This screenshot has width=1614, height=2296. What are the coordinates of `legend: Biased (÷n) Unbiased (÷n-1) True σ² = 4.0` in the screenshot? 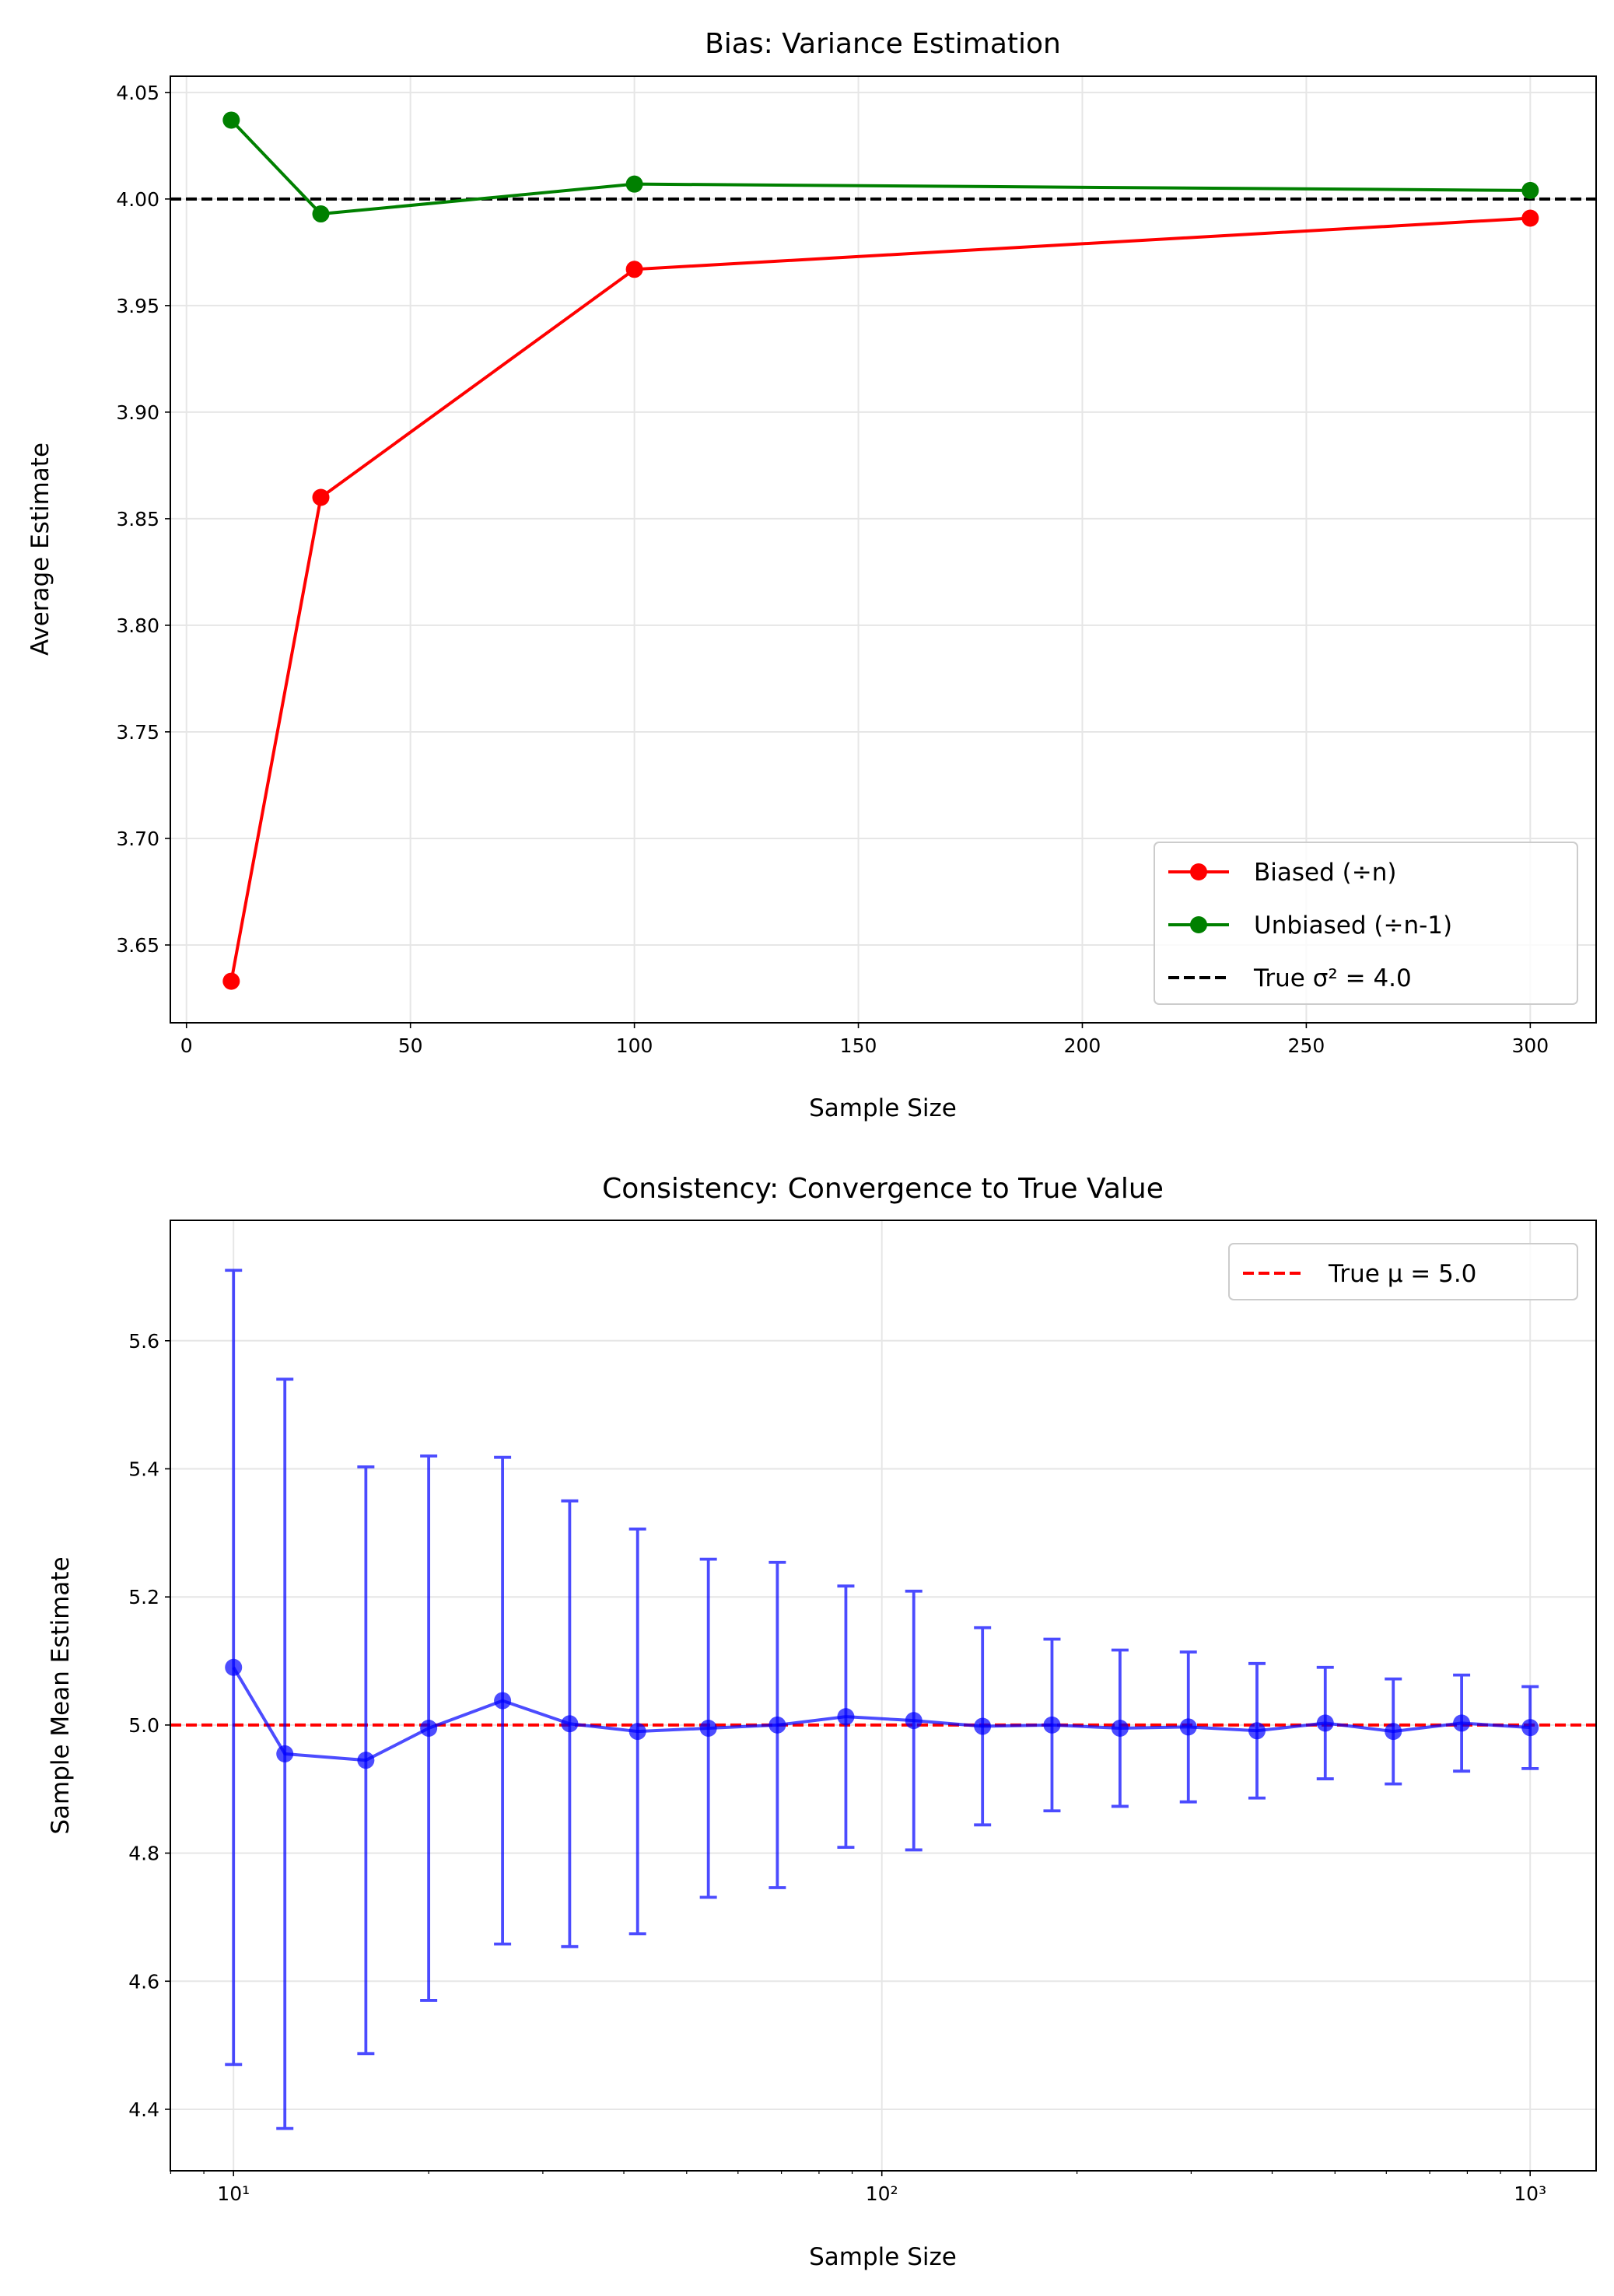 It's located at (1366, 923).